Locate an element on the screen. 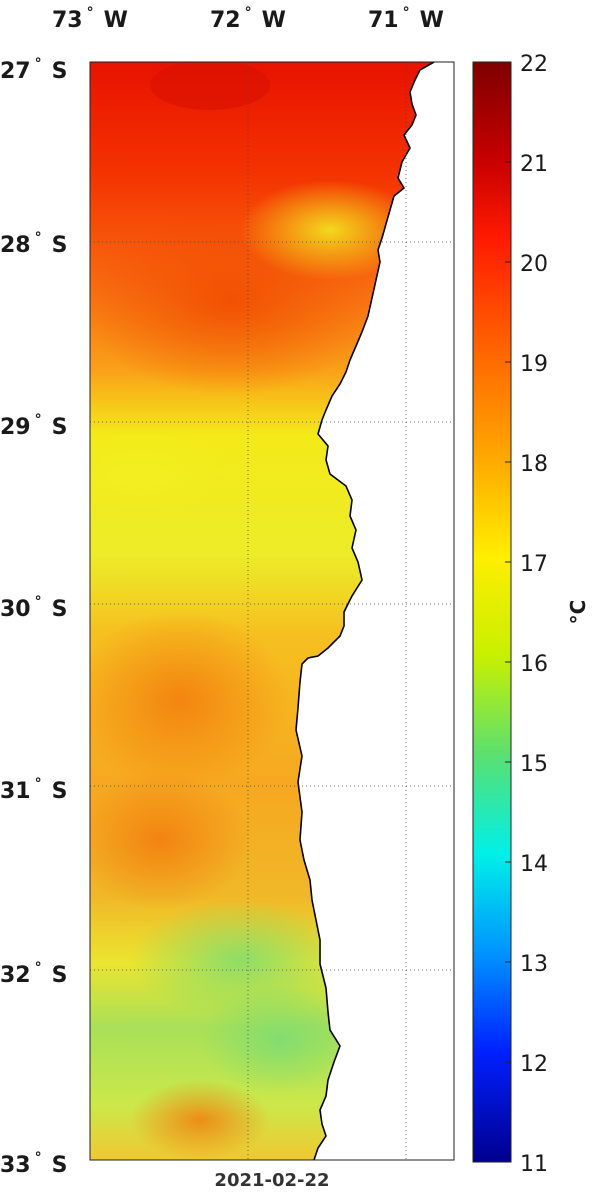 Image resolution: width=593 pixels, height=1192 pixels. colorbar-unit-label: °C is located at coordinates (578, 612).